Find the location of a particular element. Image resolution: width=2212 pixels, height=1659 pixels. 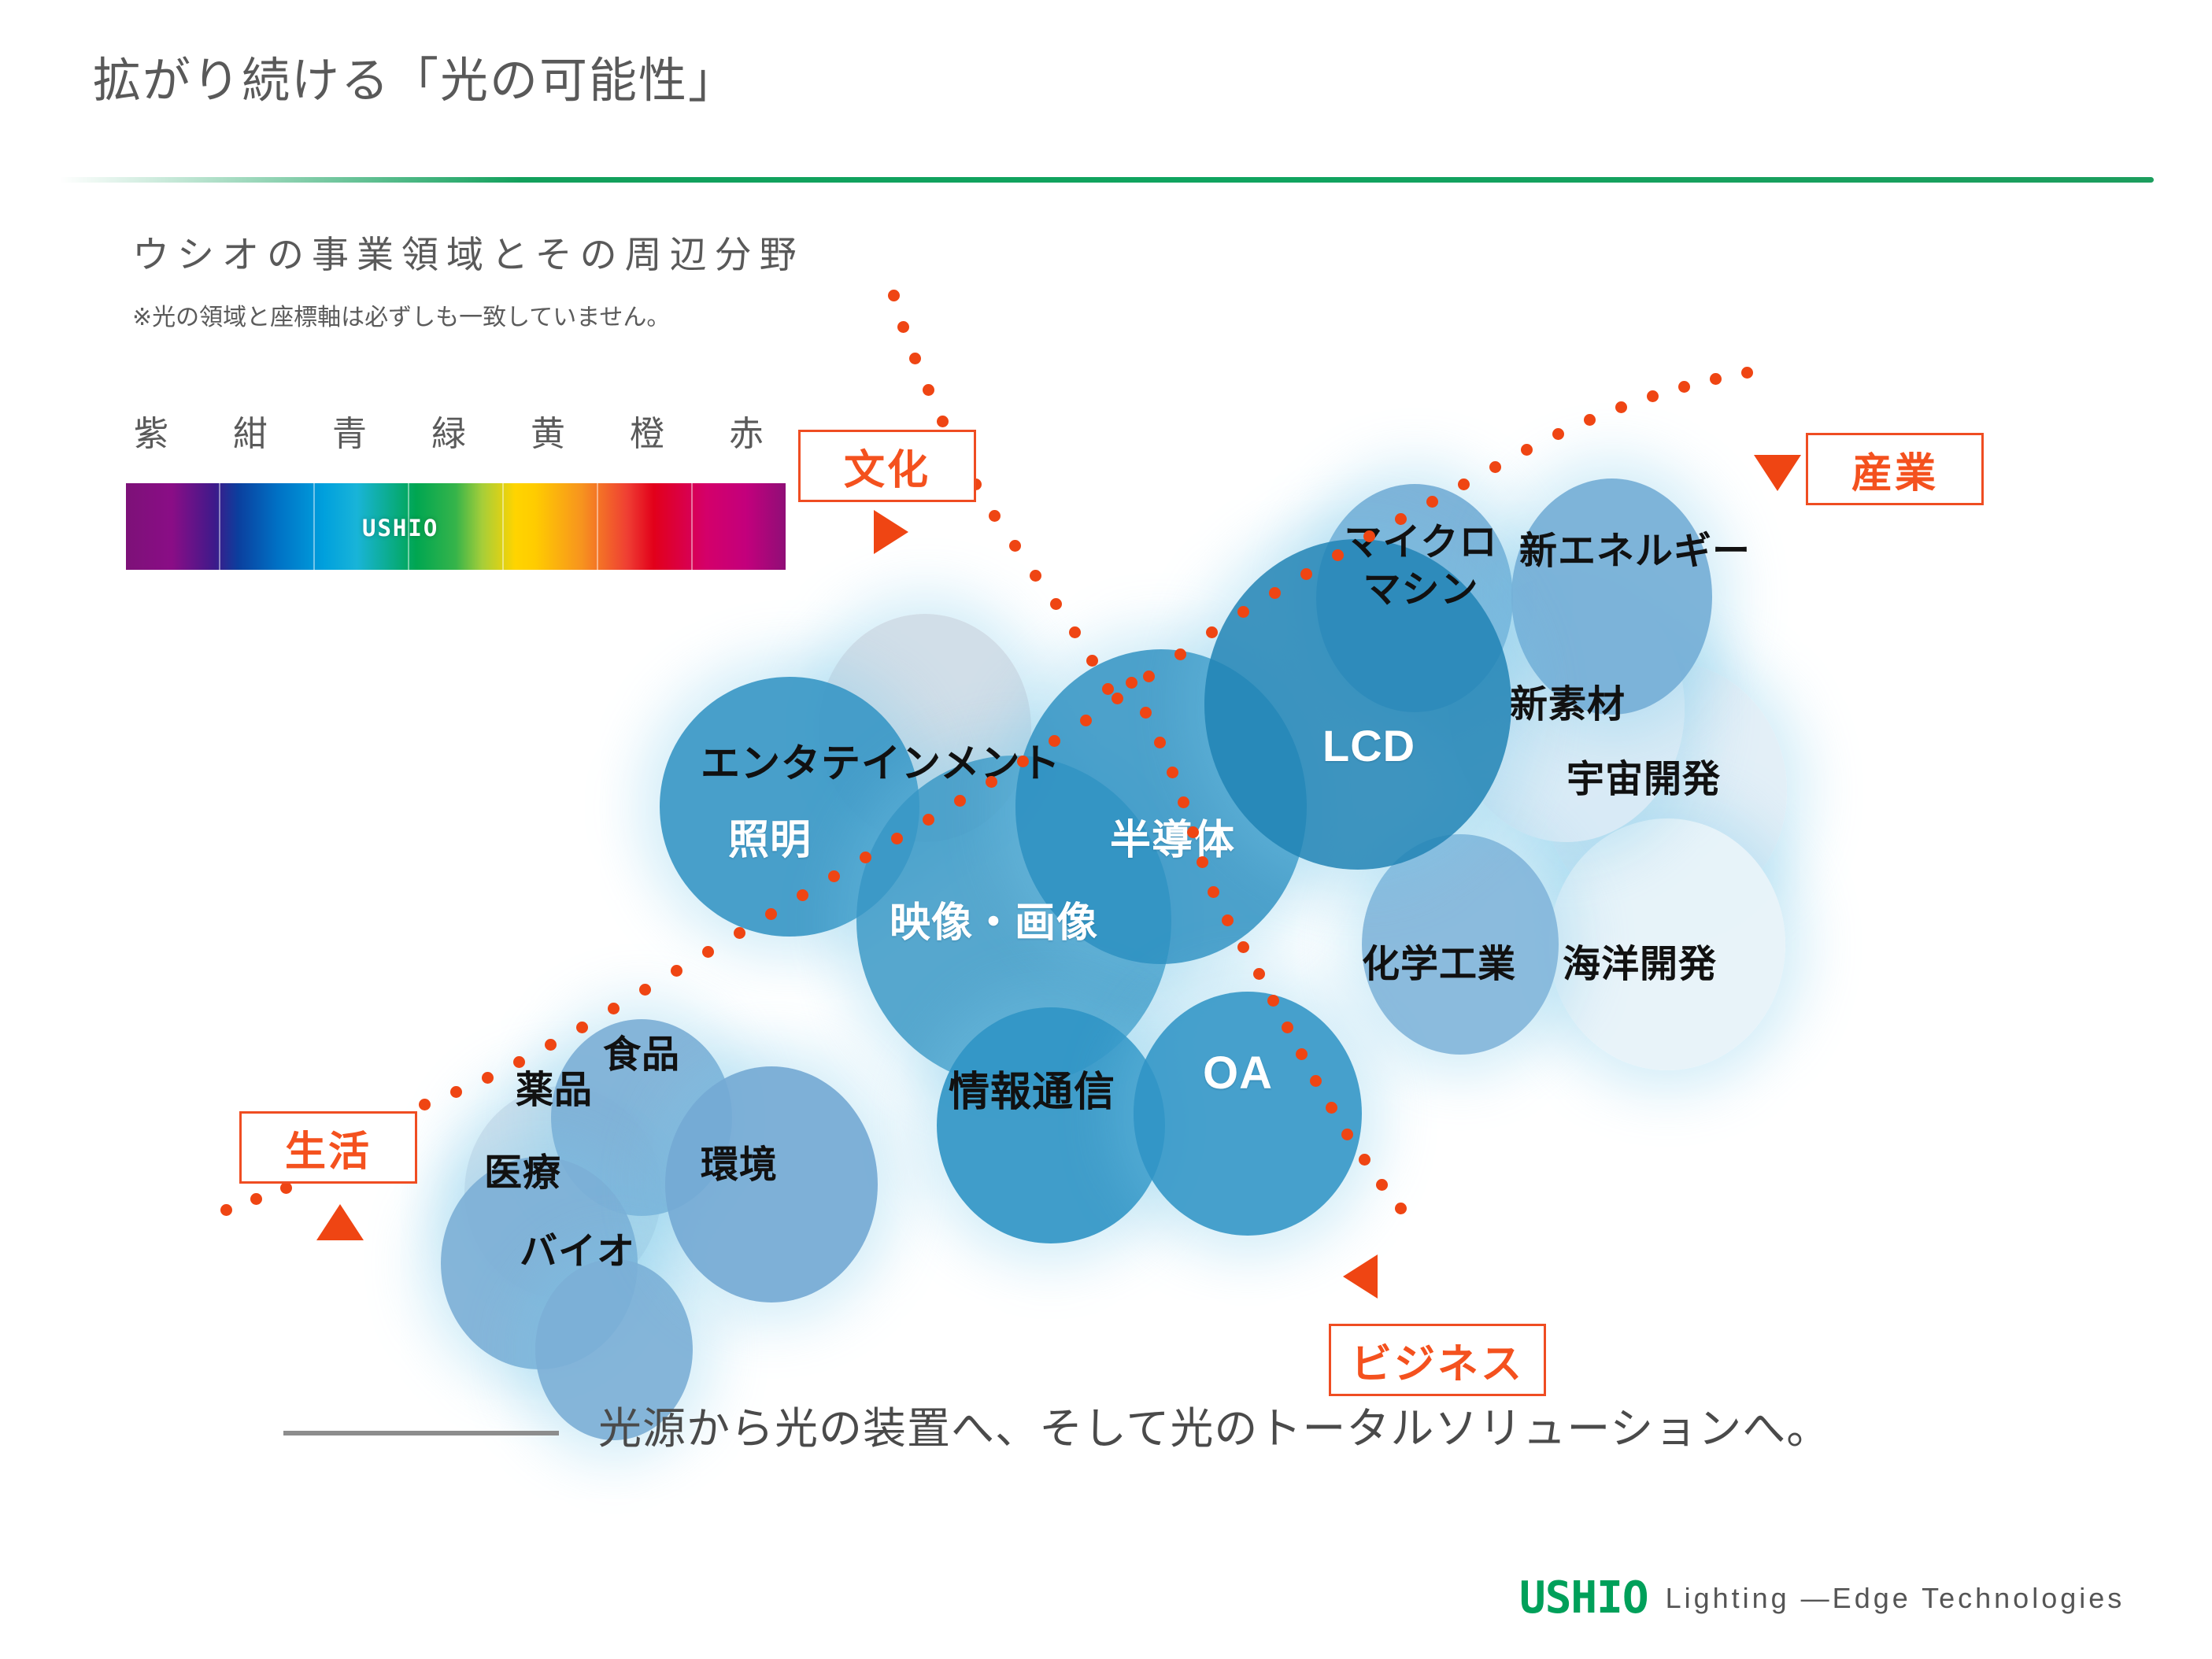

bubble-label-shinsozai: 新素材 is located at coordinates (1568, 705).